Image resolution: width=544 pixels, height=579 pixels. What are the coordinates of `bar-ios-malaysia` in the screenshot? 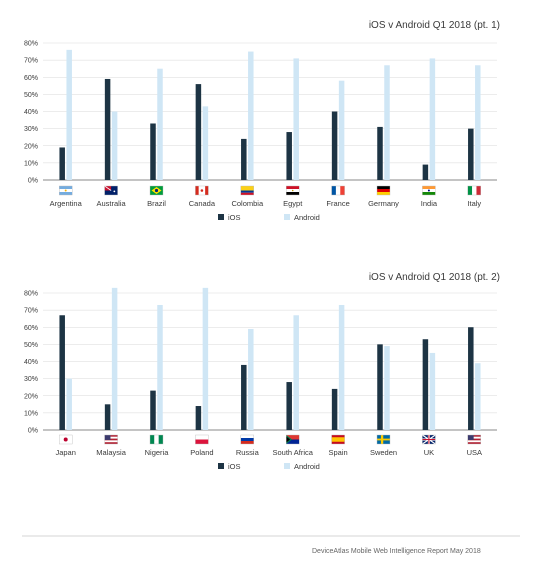 It's located at (107, 417).